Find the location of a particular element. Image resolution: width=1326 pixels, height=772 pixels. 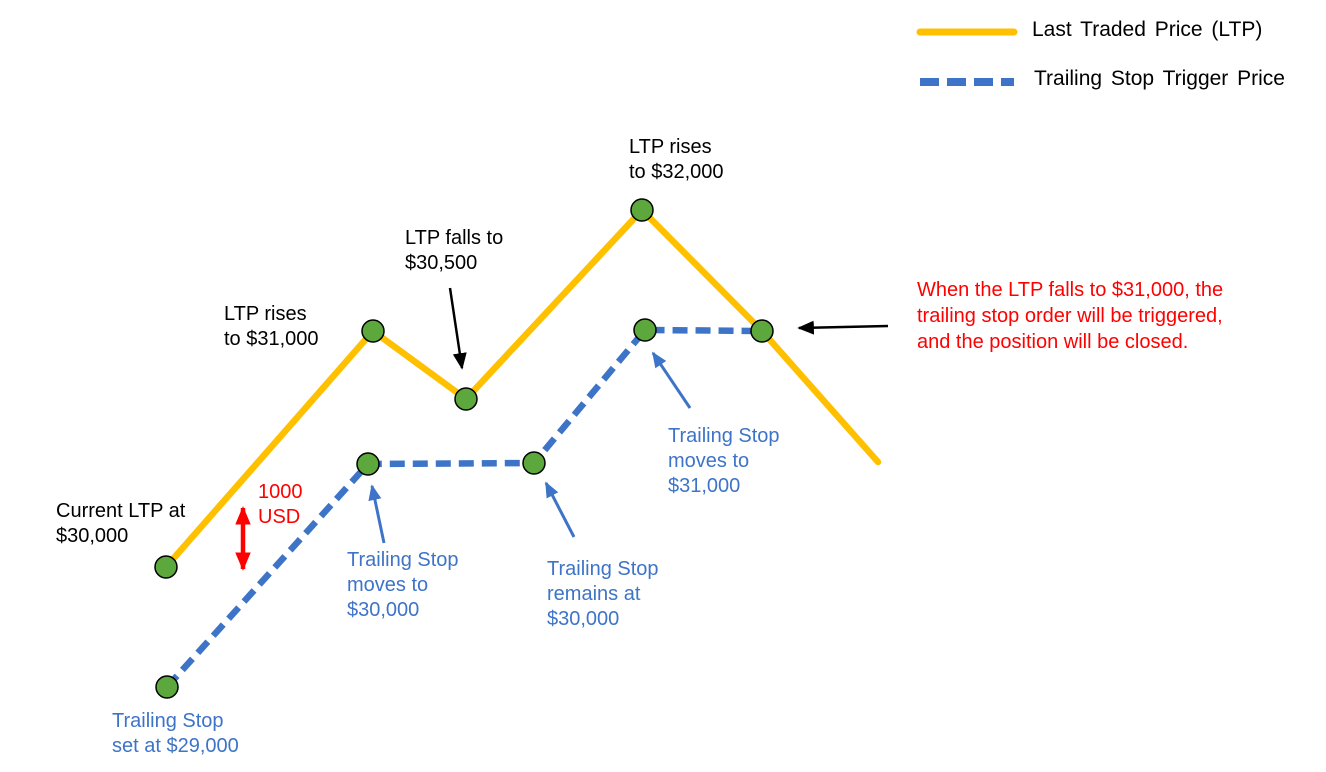

ts-moves-30k-line1: Trailing Stop is located at coordinates (403, 560).